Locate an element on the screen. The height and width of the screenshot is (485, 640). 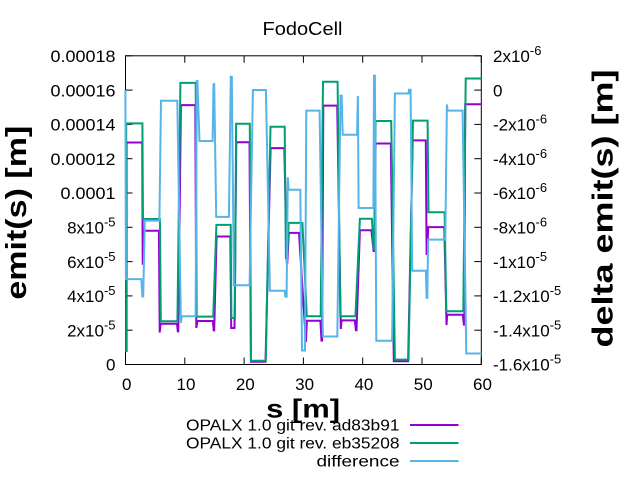
svg-text: 50 is located at coordinates (423, 384).